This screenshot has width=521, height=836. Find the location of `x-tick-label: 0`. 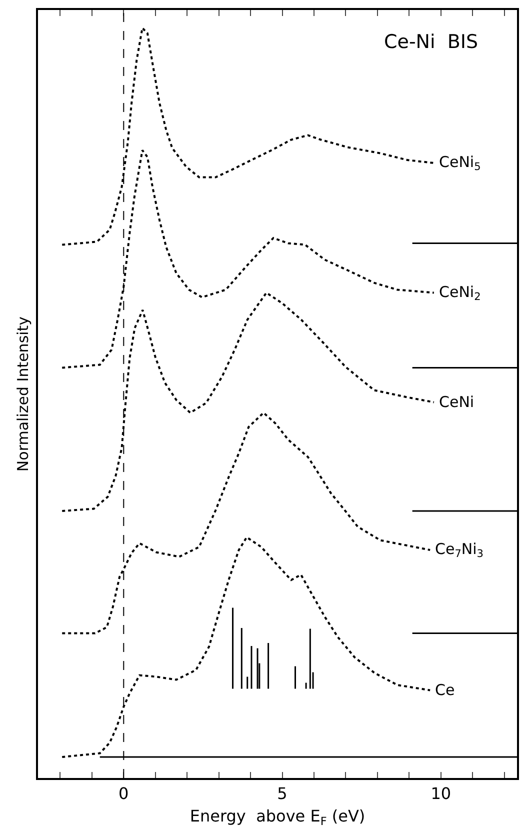

x-tick-label: 0 is located at coordinates (123, 794).